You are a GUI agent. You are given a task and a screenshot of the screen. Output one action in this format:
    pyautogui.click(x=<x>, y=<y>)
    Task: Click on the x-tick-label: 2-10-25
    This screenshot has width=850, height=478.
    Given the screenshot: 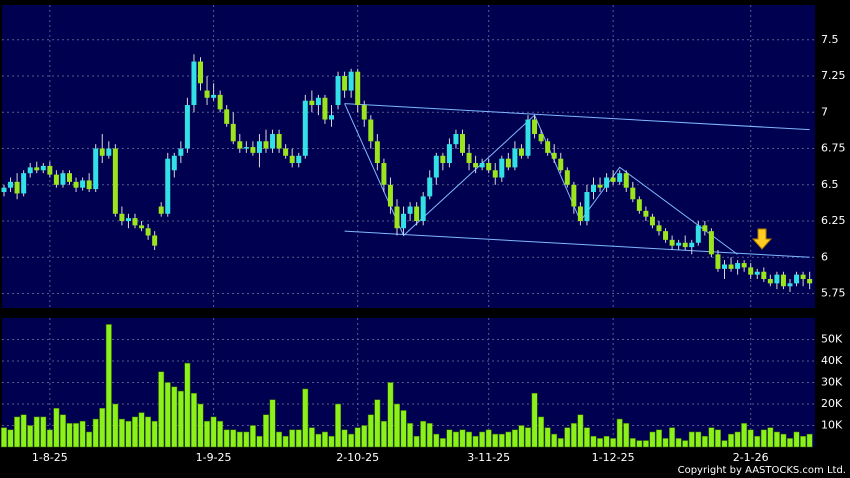 What is the action you would take?
    pyautogui.click(x=357, y=457)
    